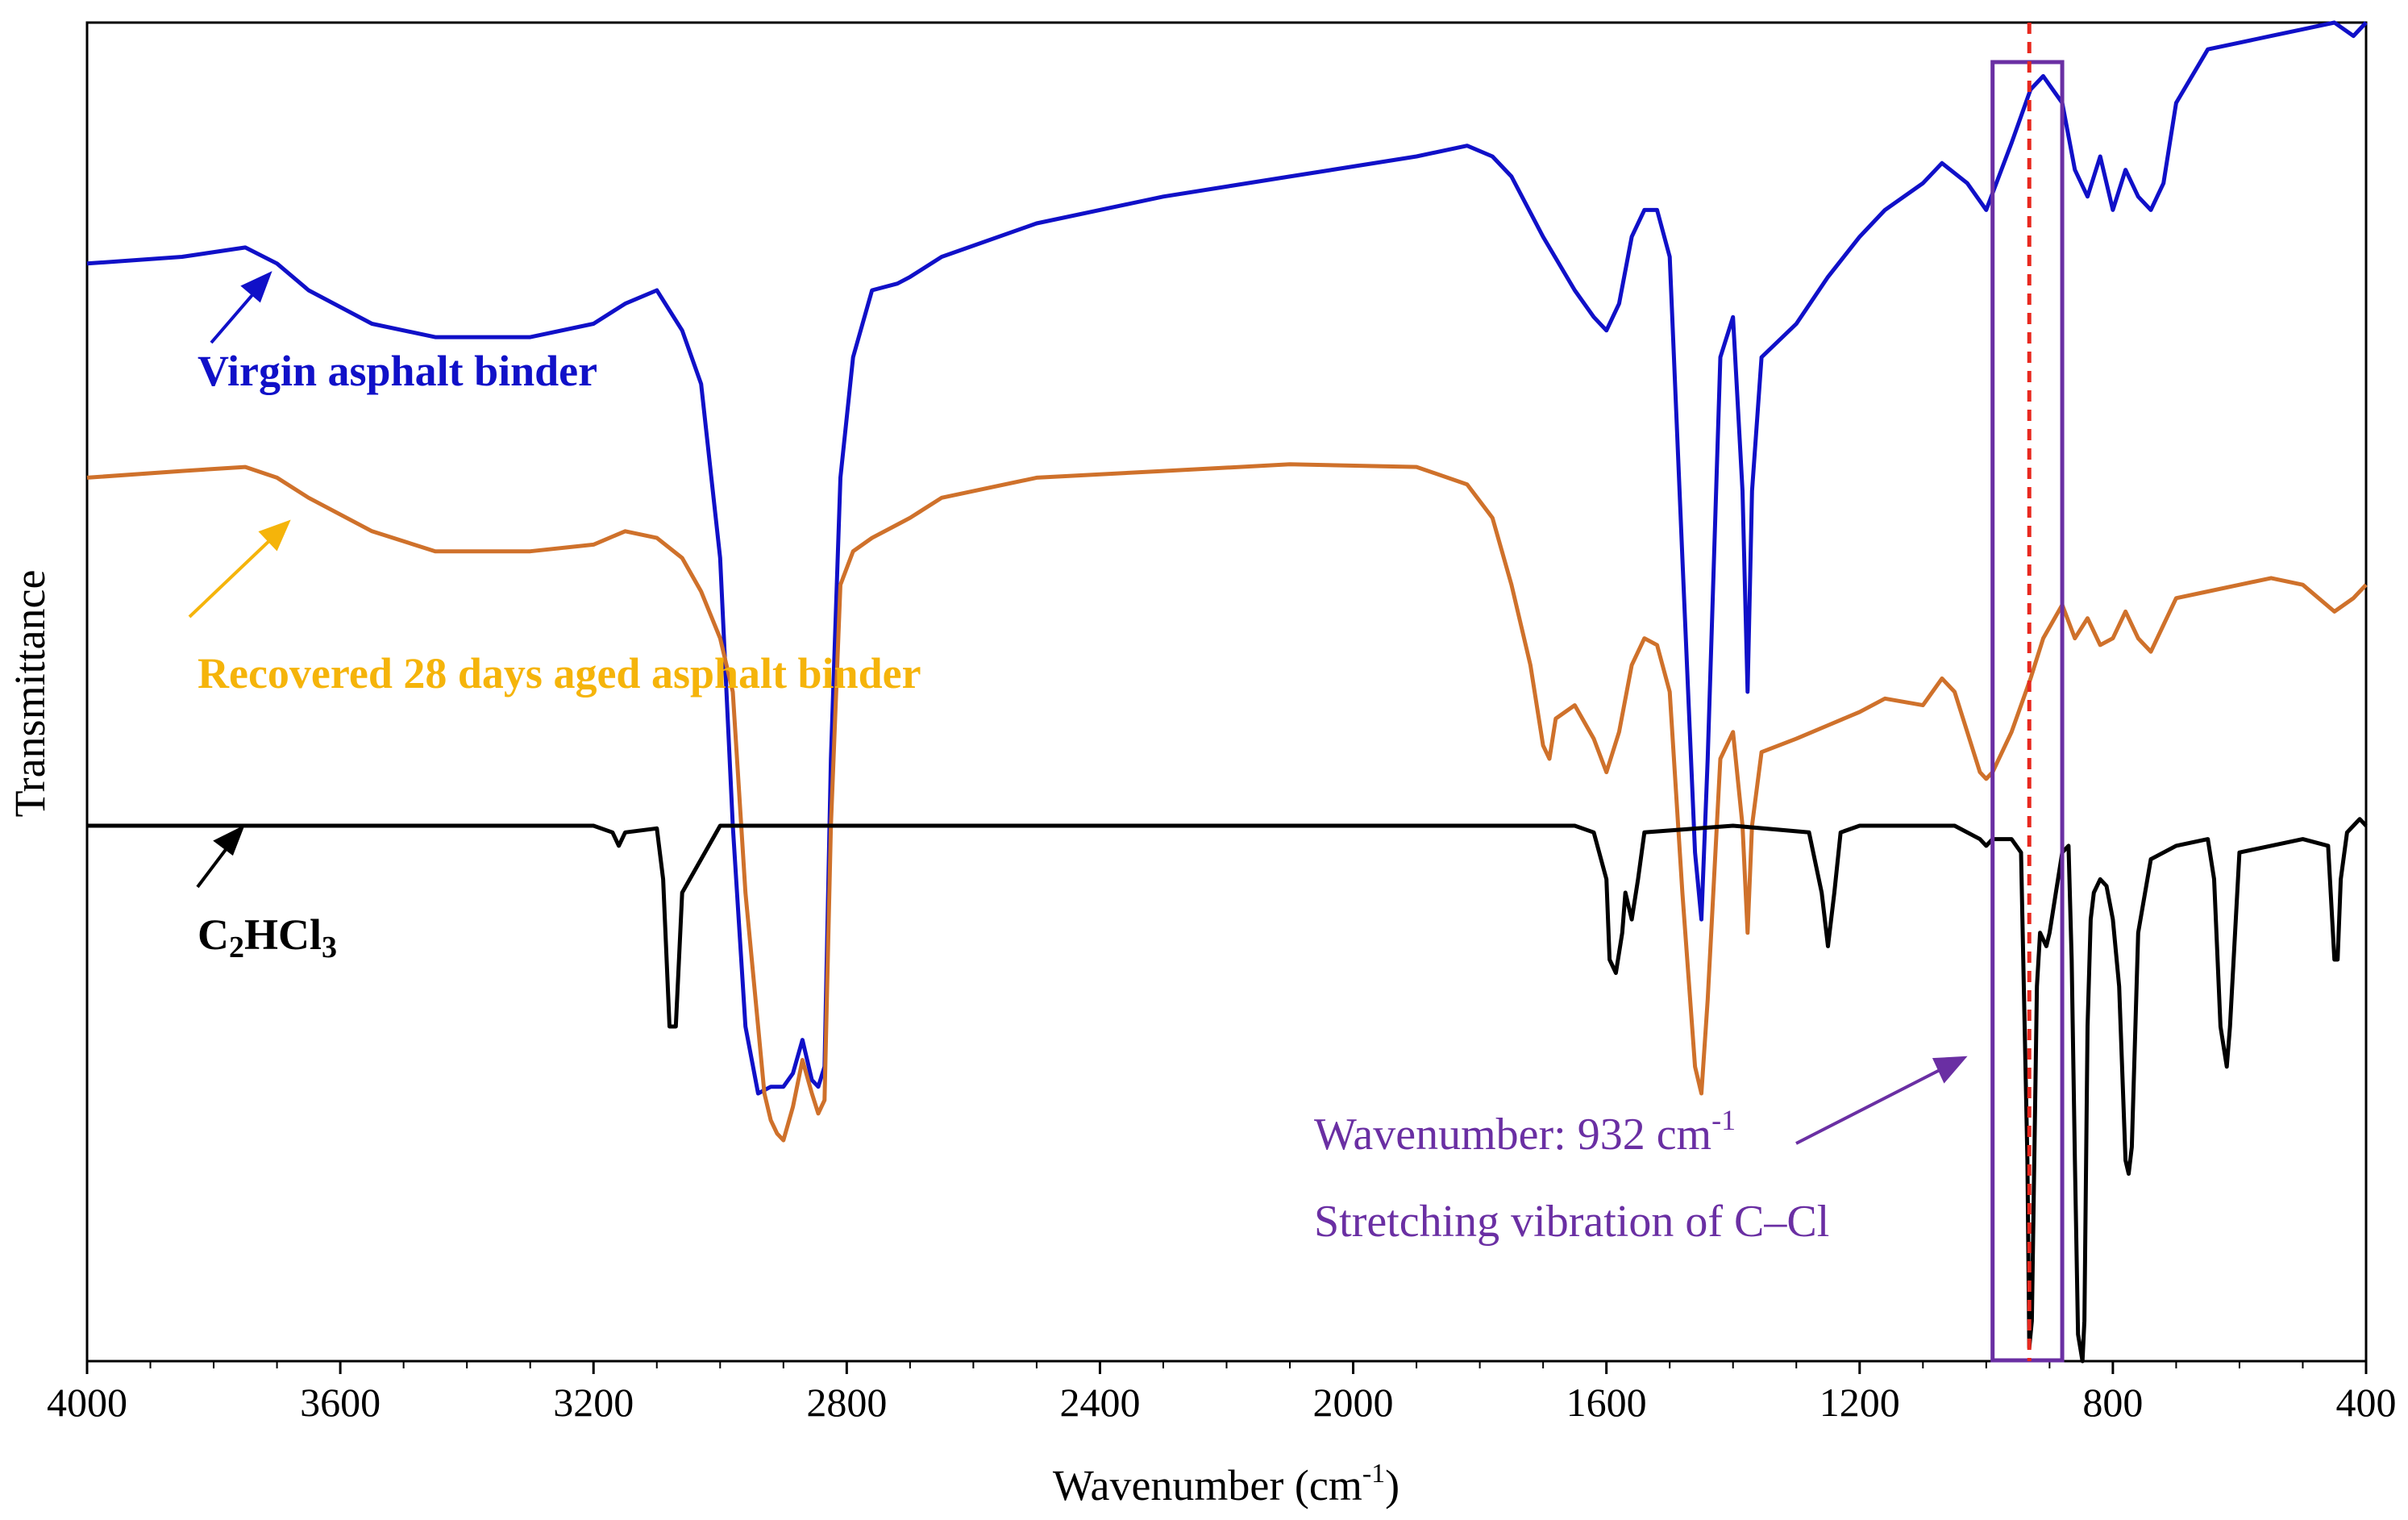 The image size is (2408, 1520). Describe the element at coordinates (1222, 1393) in the screenshot. I see `x-axis-ticks: 4000 3600 3200 2800 2400 2000 1600 1200 800 400` at that location.